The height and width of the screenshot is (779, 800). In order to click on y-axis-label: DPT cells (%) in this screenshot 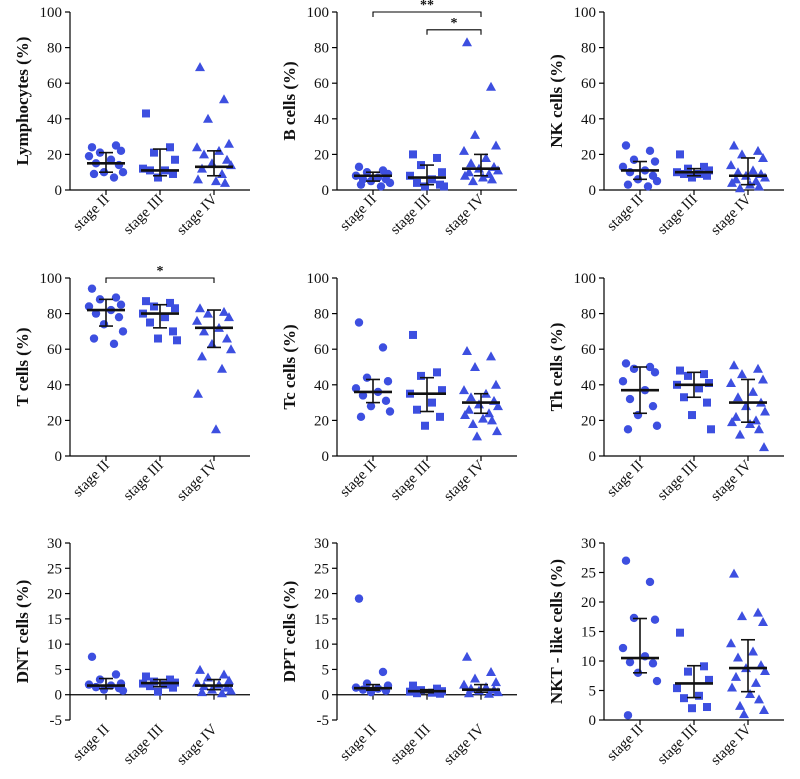, I will do `click(289, 632)`.